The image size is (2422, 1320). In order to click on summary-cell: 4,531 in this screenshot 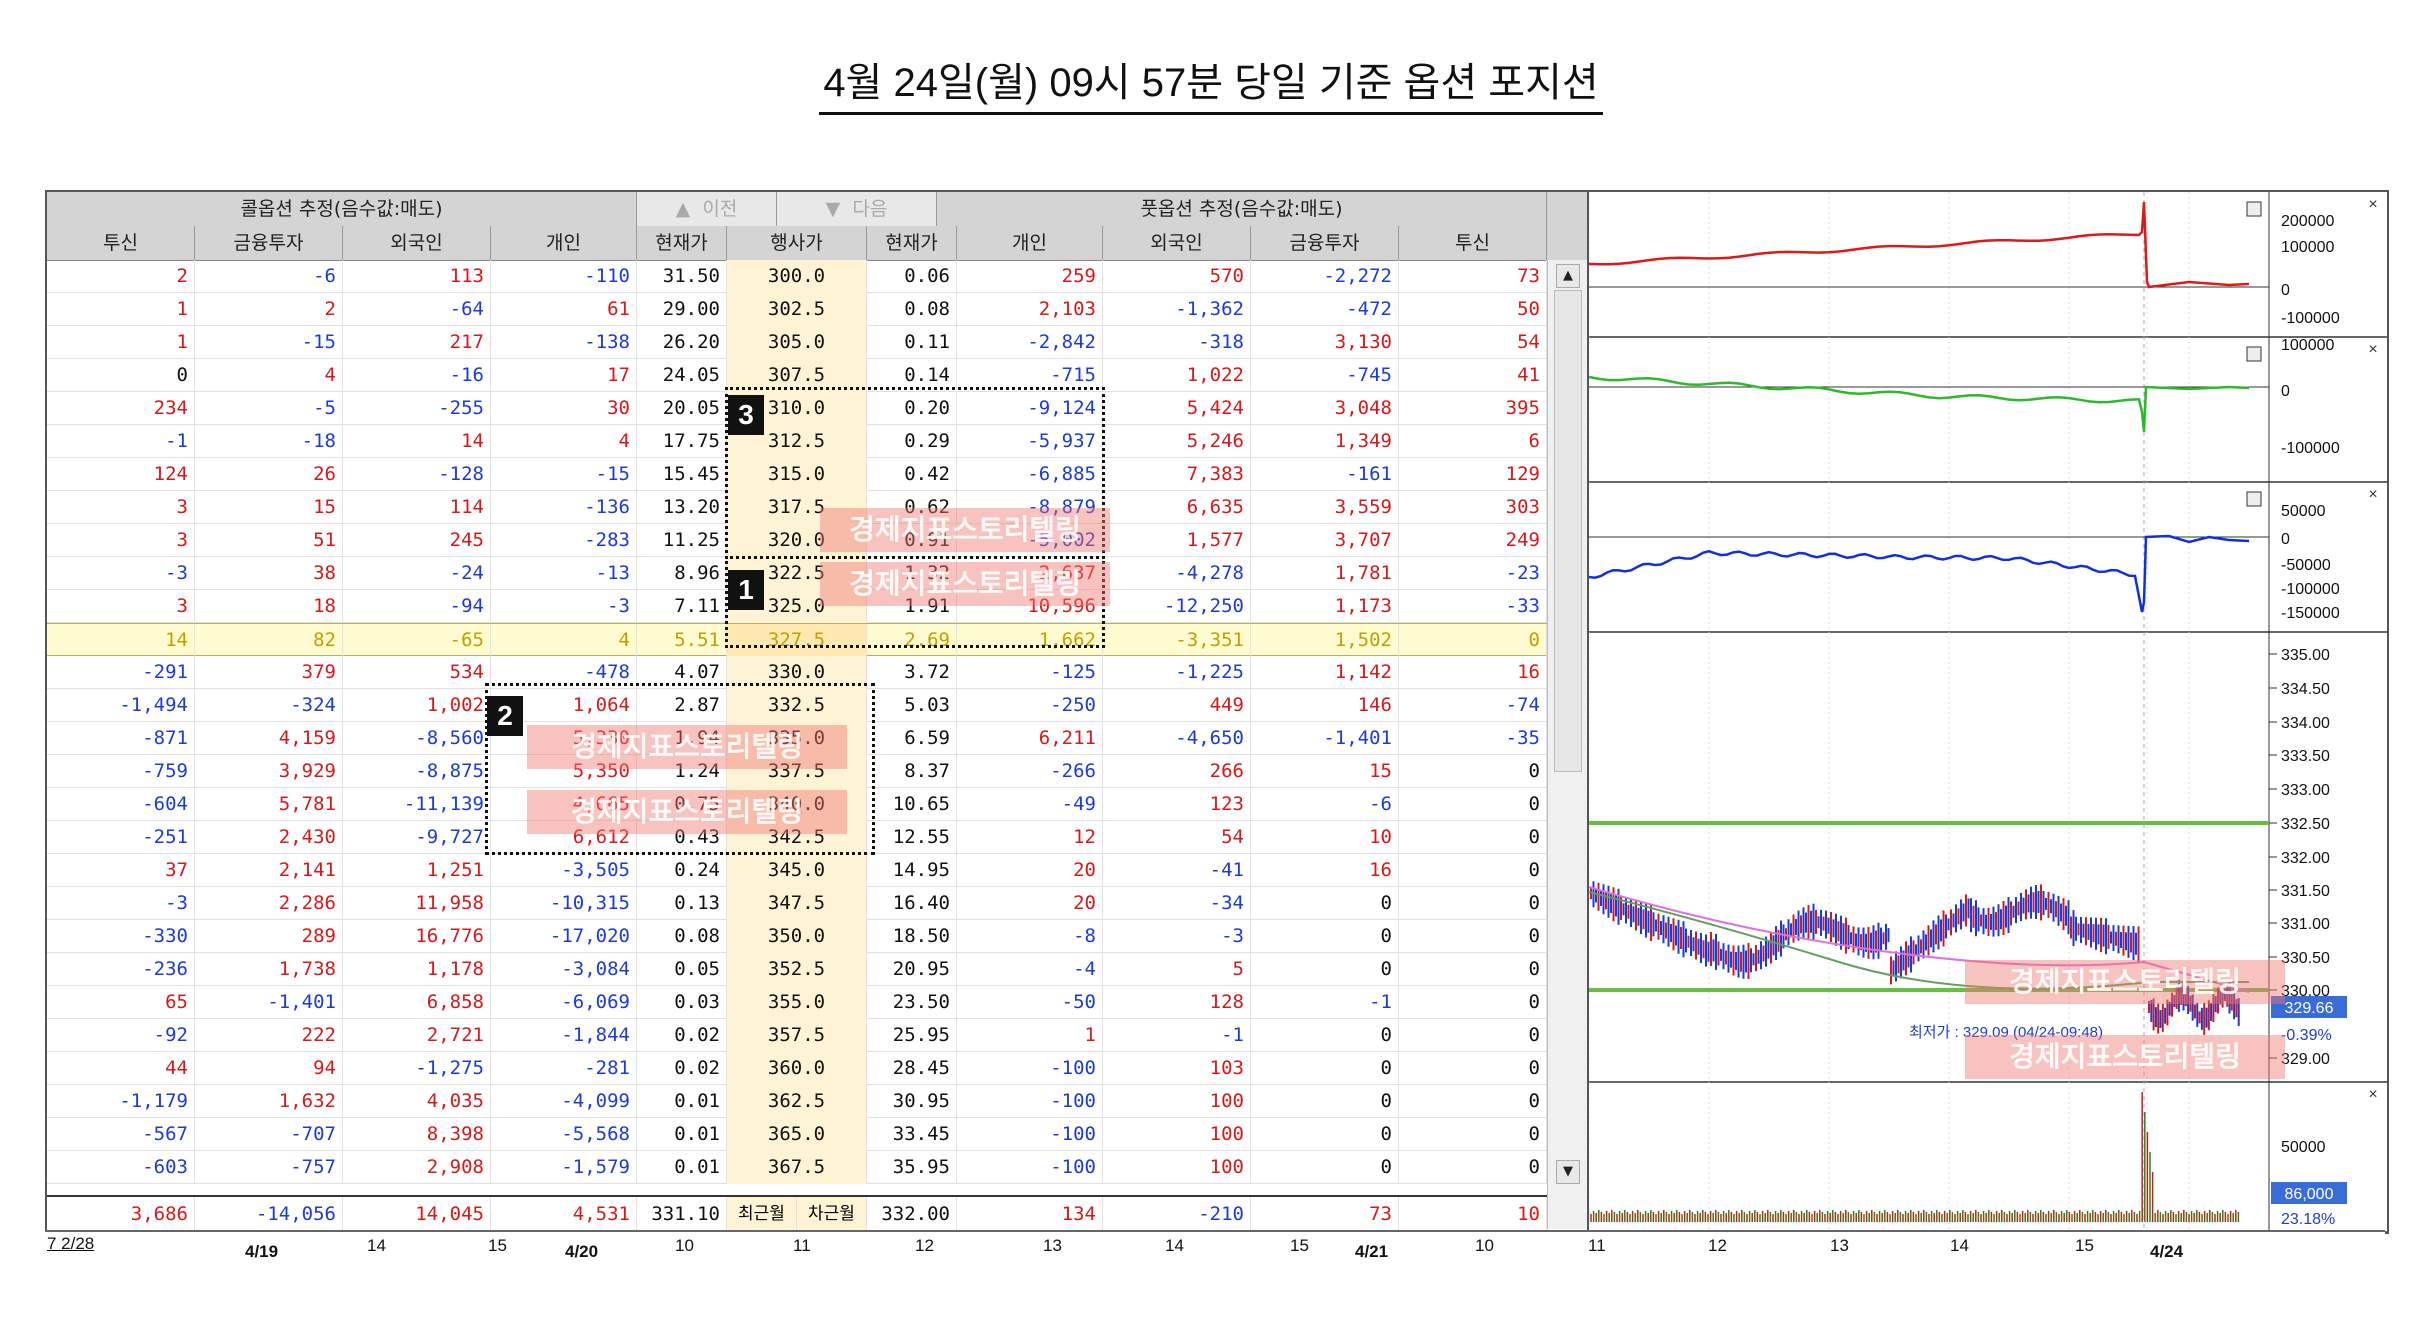, I will do `click(564, 1214)`.